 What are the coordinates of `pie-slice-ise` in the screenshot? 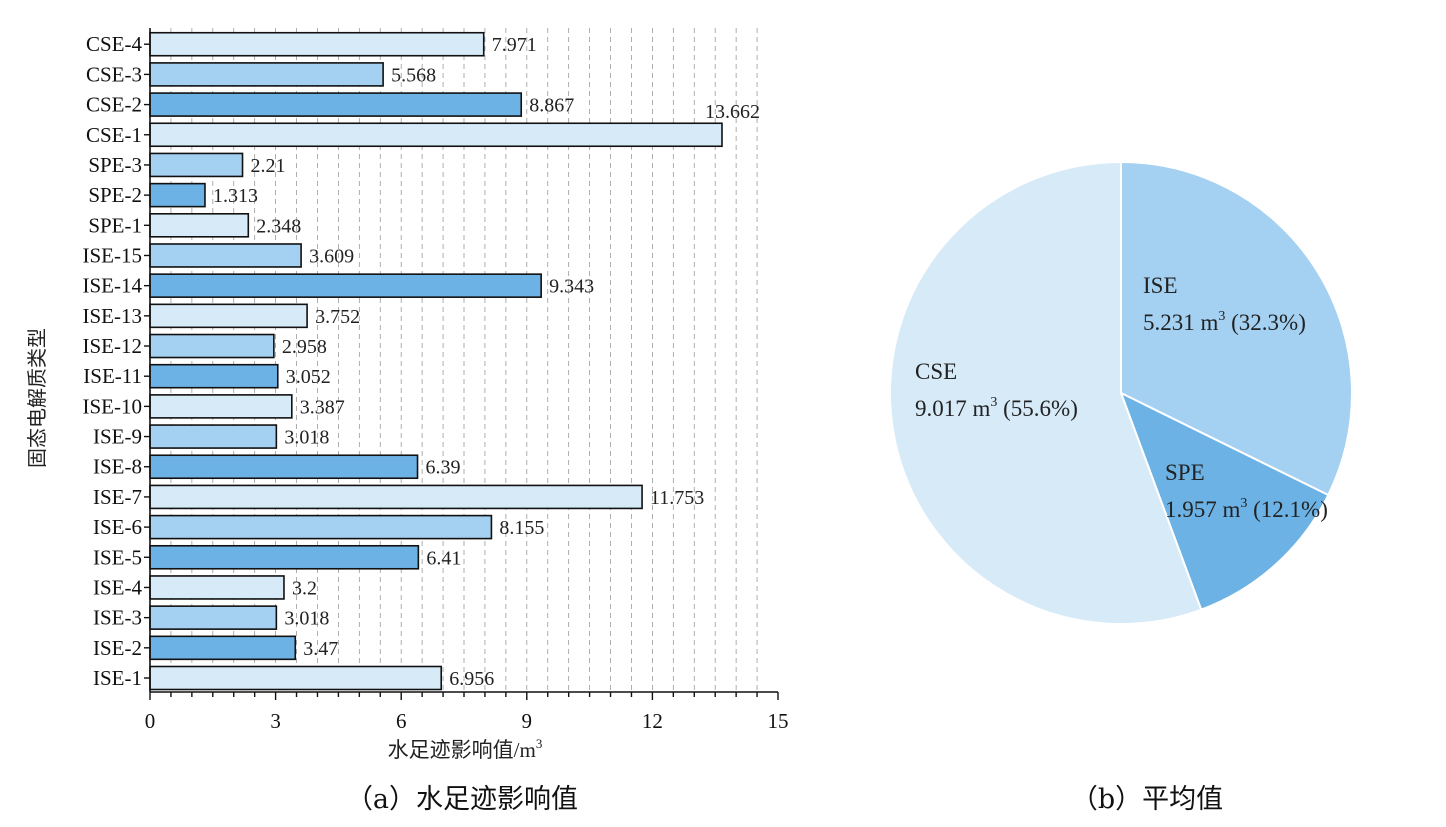 It's located at (1236, 328).